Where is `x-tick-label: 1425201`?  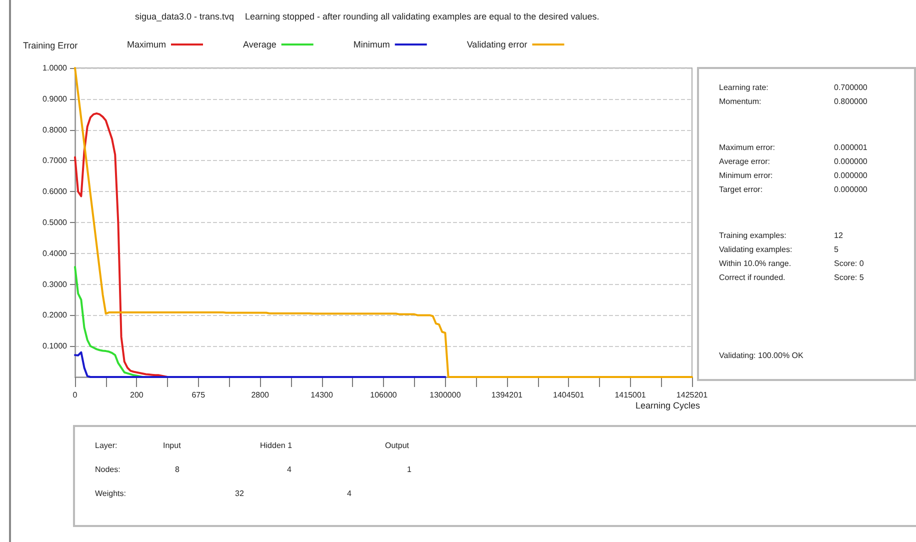
x-tick-label: 1425201 is located at coordinates (692, 395).